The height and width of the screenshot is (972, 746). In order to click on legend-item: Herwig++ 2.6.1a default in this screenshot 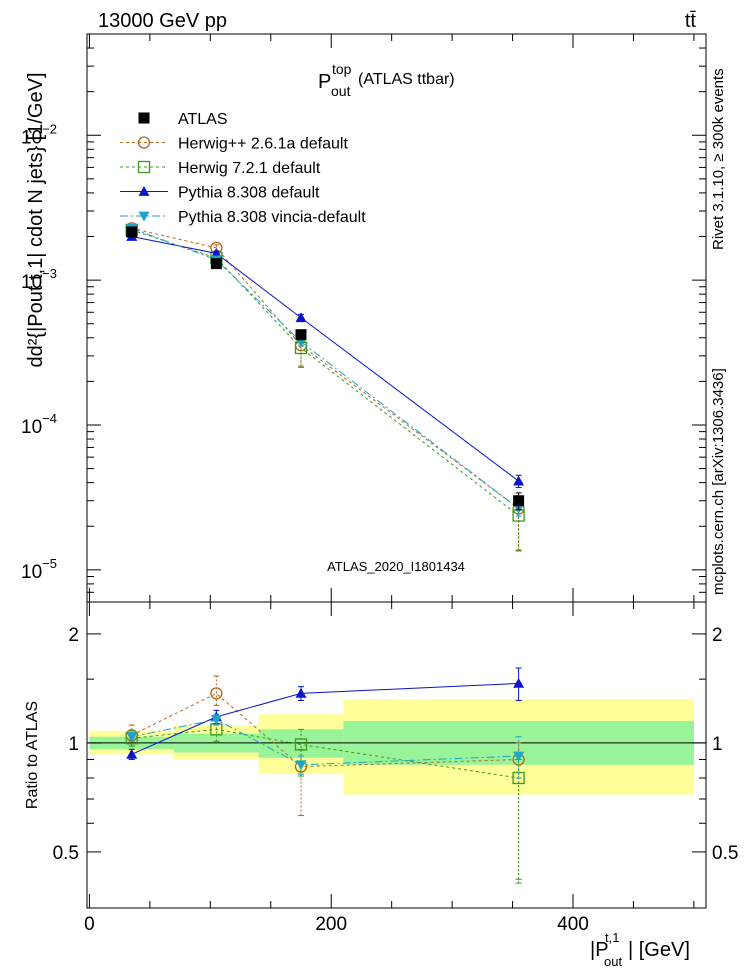, I will do `click(234, 144)`.